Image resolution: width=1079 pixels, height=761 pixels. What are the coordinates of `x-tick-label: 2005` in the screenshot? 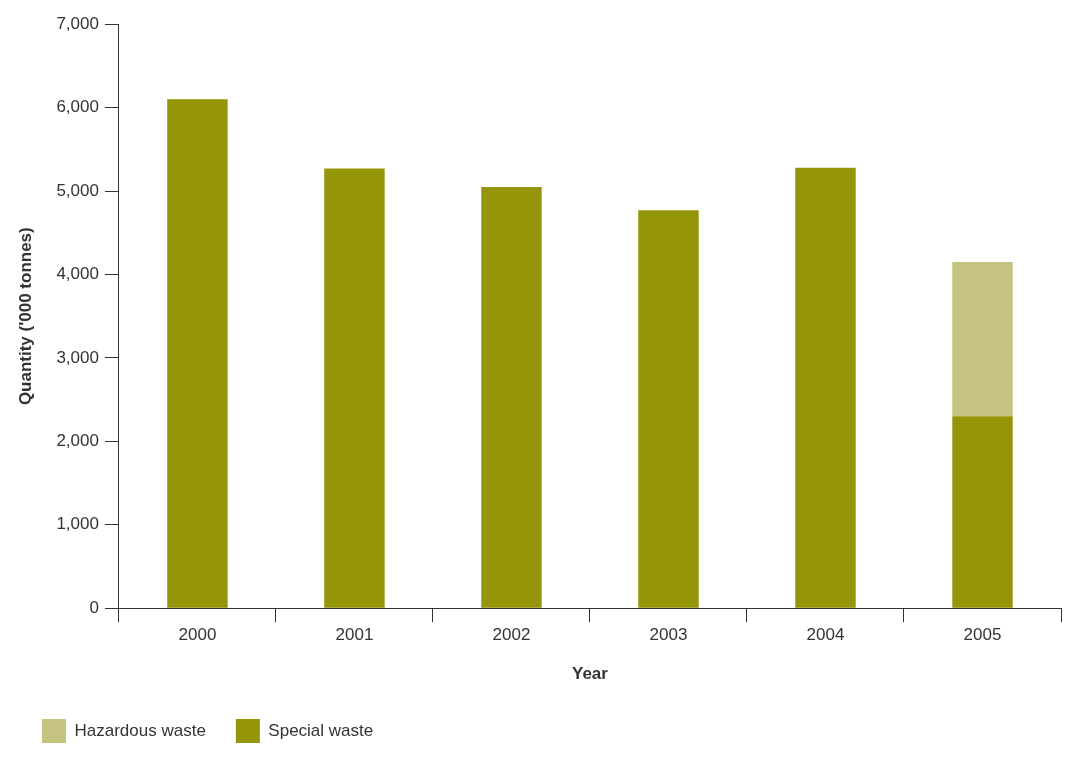 It's located at (982, 635).